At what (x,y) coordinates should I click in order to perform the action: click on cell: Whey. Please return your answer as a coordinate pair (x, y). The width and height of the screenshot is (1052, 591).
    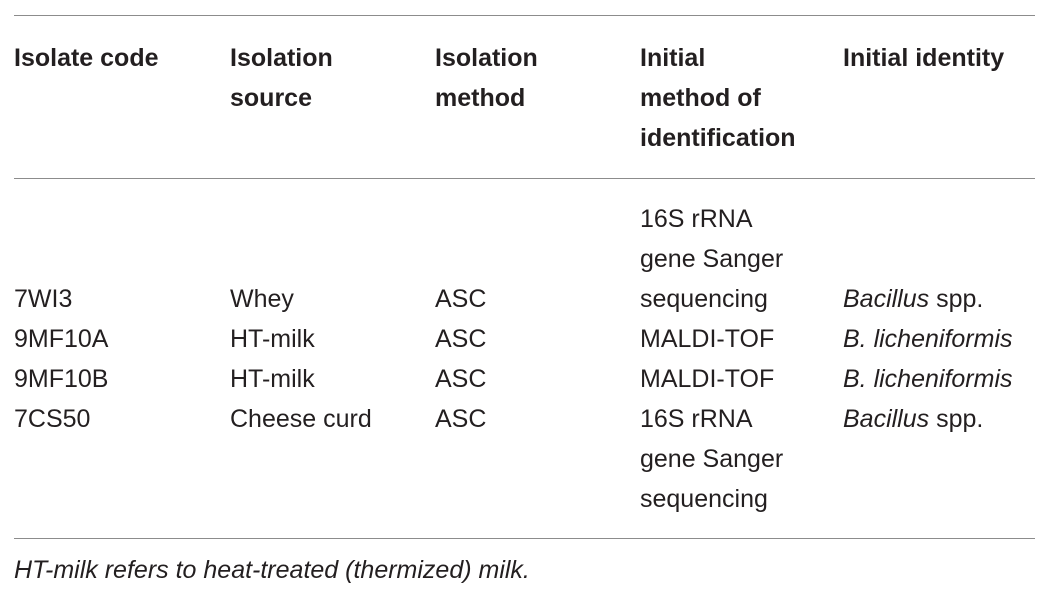
    Looking at the image, I should click on (332, 249).